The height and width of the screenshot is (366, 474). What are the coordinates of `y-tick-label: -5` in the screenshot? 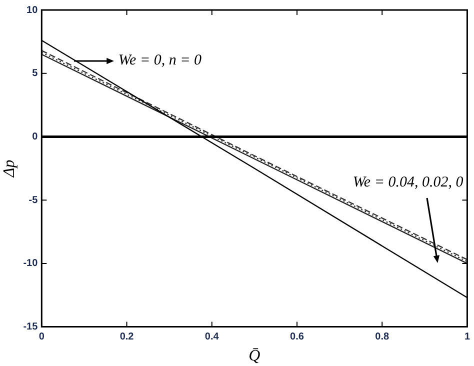 It's located at (33, 200).